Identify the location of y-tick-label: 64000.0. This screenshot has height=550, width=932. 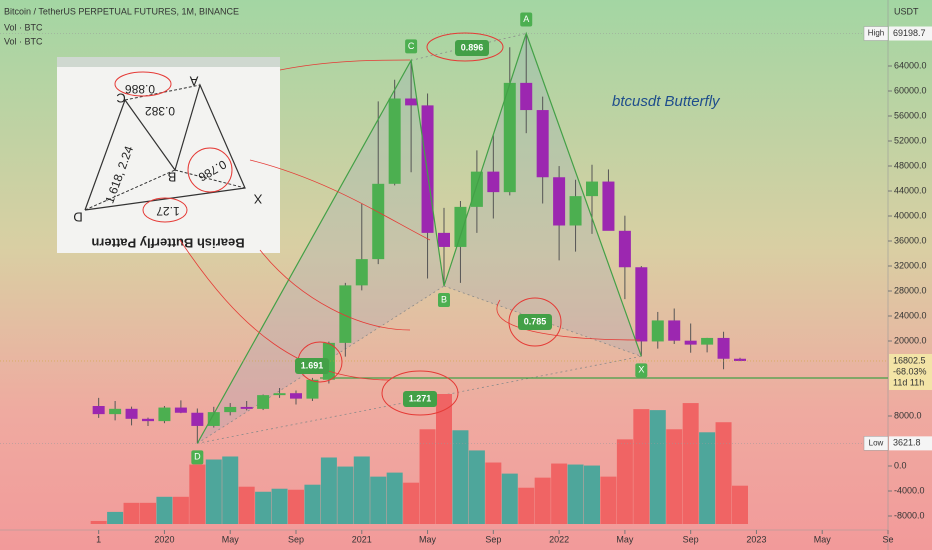
(910, 65).